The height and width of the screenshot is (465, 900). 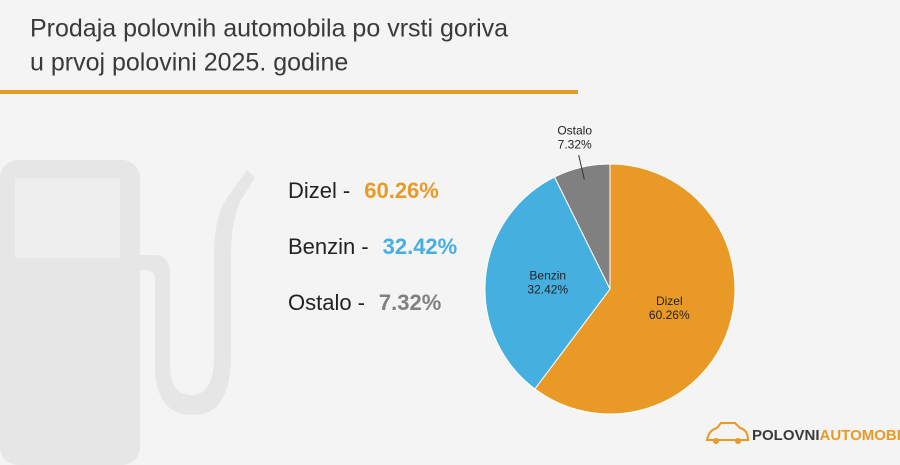 I want to click on legend-entry: Dizel -60.26%, so click(x=363, y=190).